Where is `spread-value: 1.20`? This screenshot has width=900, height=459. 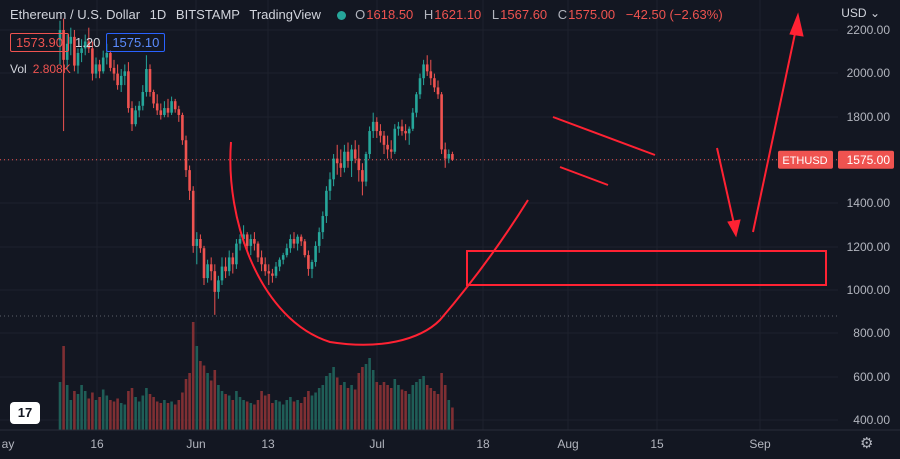
spread-value: 1.20 is located at coordinates (88, 42).